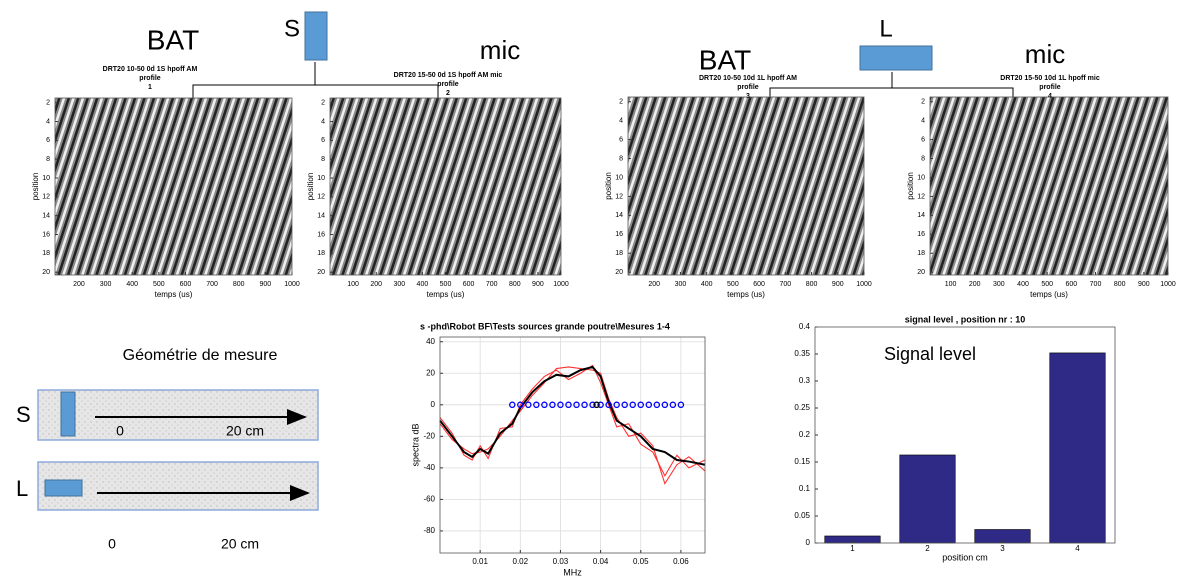 The height and width of the screenshot is (577, 1178). What do you see at coordinates (399, 284) in the screenshot?
I see `x-tick-label: 300` at bounding box center [399, 284].